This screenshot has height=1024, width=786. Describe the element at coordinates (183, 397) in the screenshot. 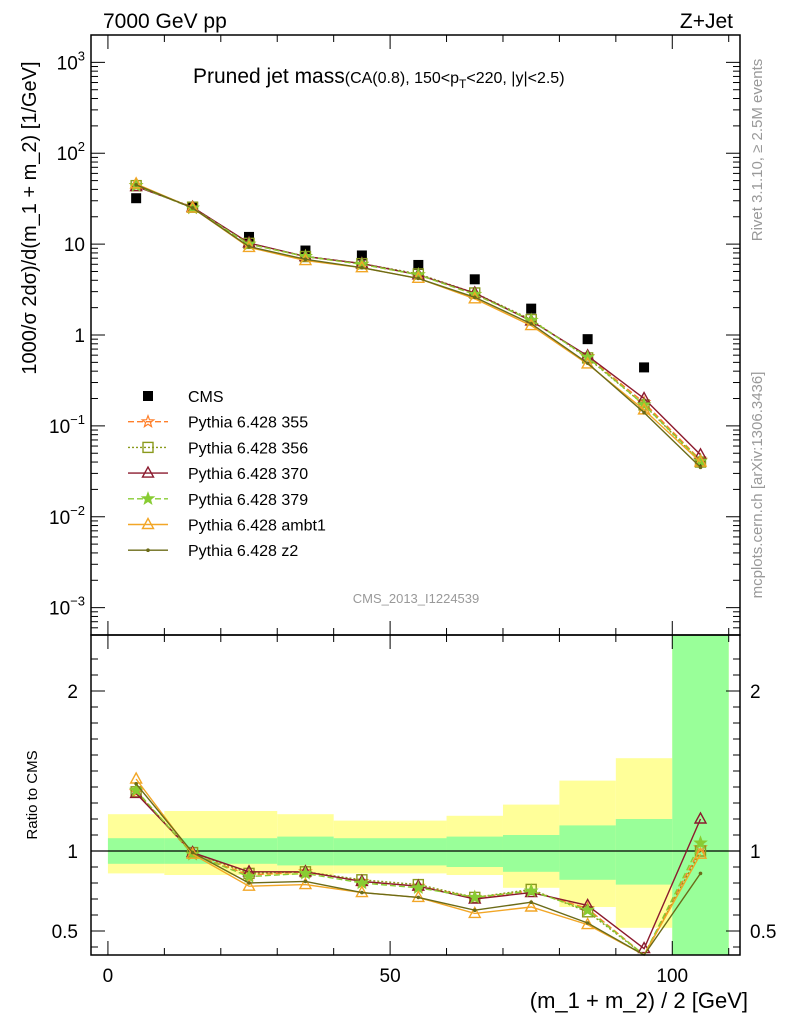

I see `legend-entry-0: CMS` at that location.